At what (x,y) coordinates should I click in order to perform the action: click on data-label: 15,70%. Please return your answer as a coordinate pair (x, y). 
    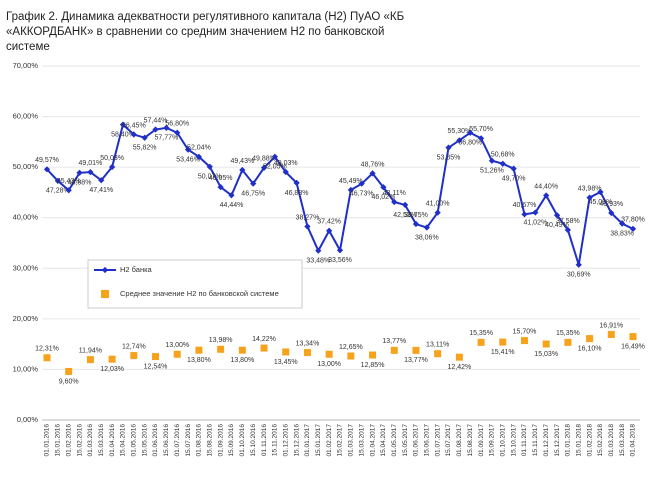
    Looking at the image, I should click on (525, 331).